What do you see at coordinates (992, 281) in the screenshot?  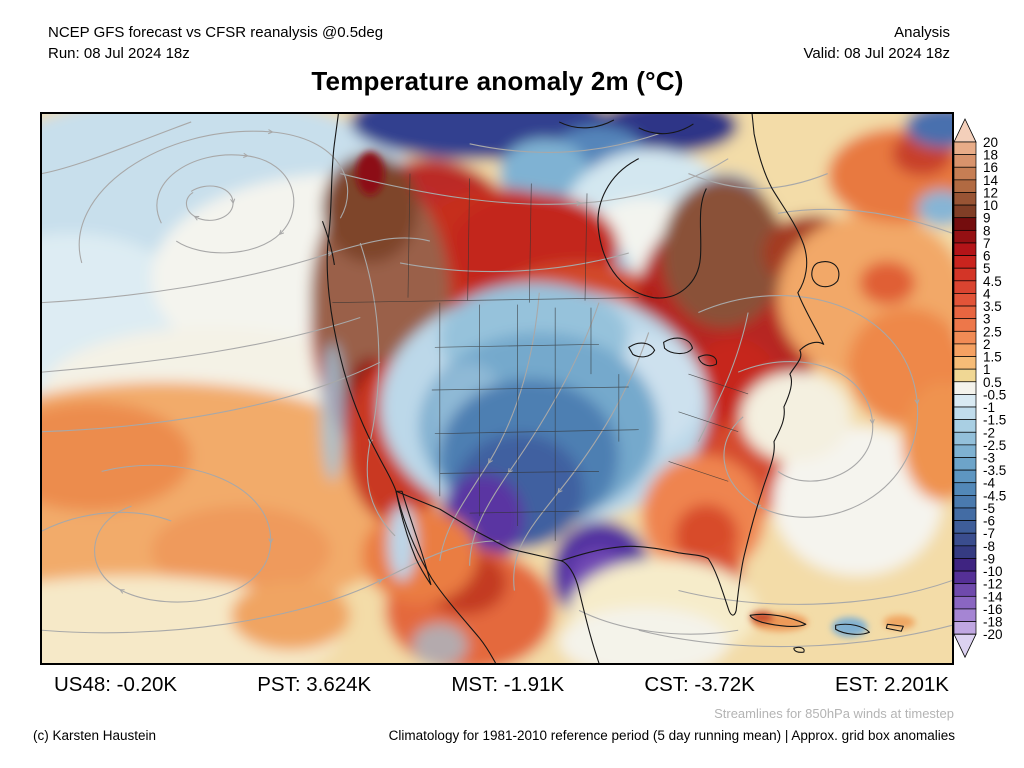 I see `colorbar-label: 4.5` at bounding box center [992, 281].